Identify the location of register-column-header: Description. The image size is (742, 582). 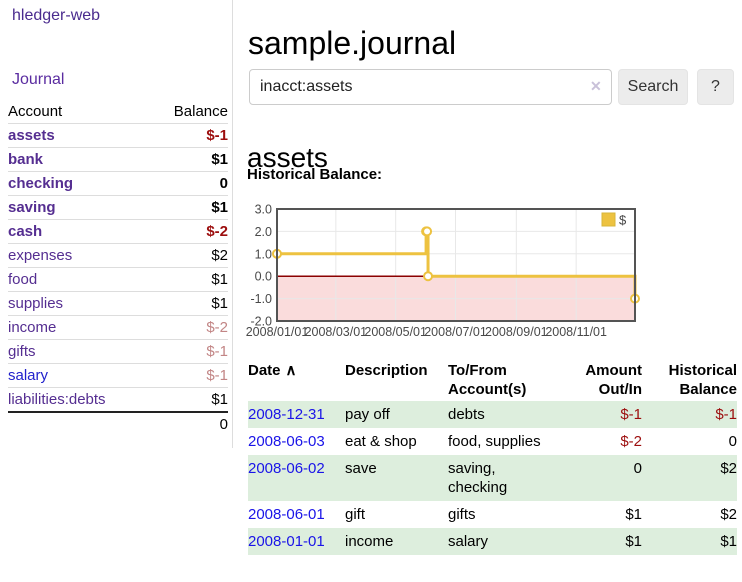
(386, 370).